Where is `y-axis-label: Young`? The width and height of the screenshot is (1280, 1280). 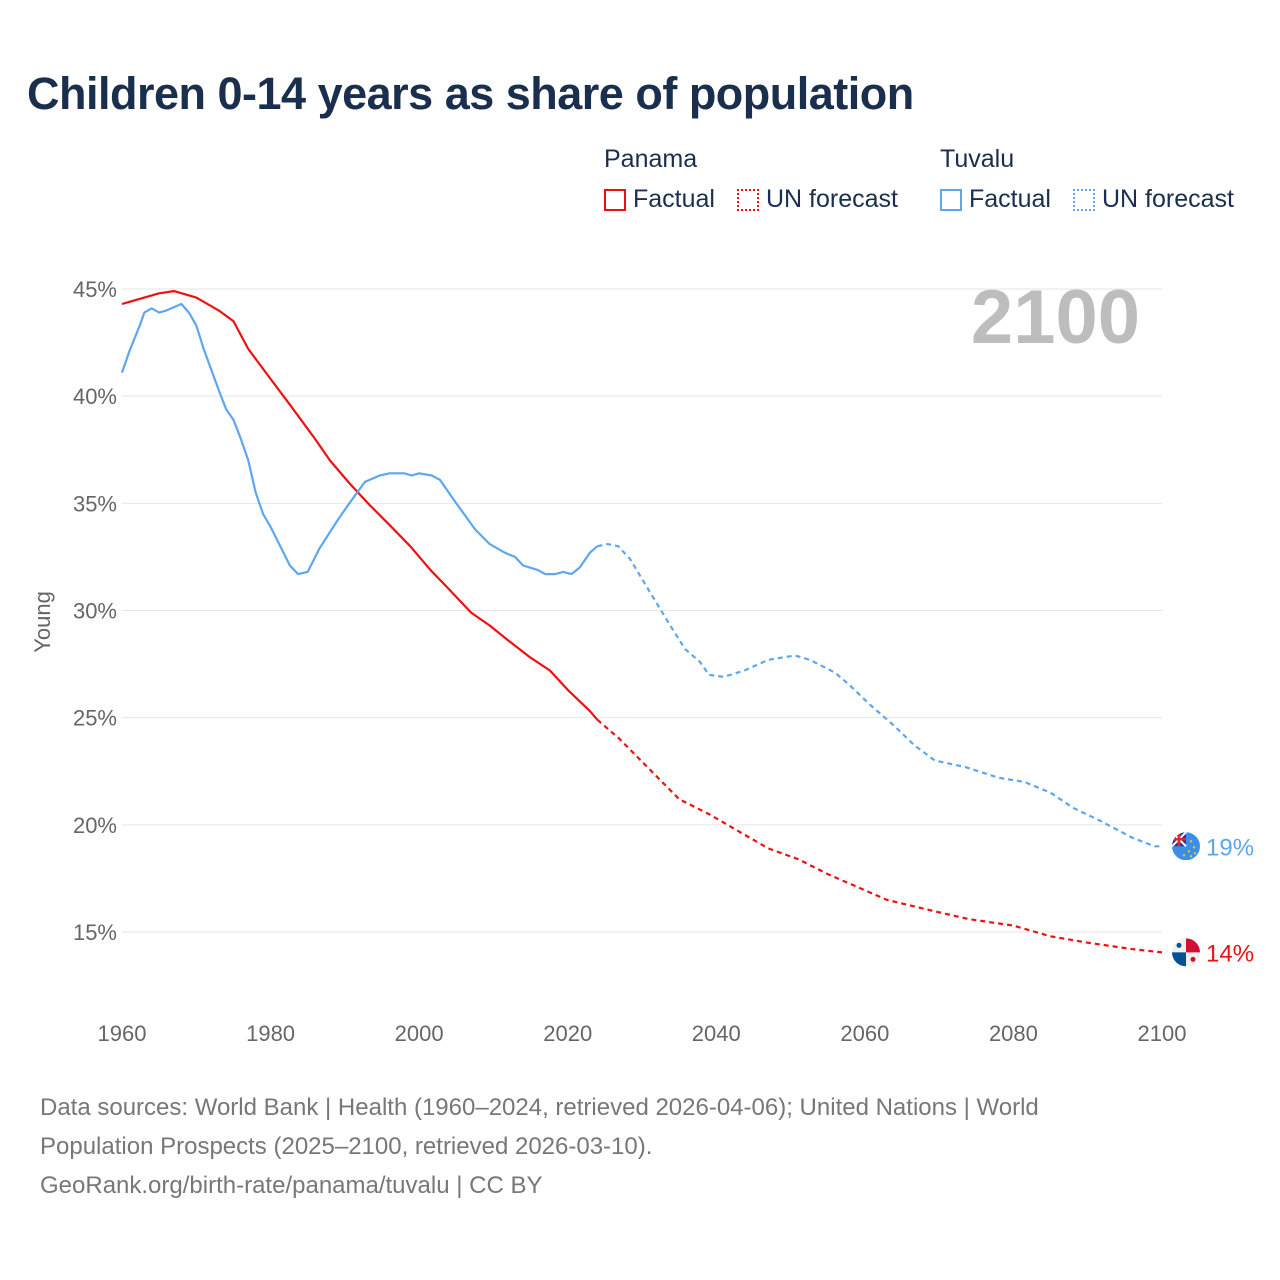 y-axis-label: Young is located at coordinates (42, 622).